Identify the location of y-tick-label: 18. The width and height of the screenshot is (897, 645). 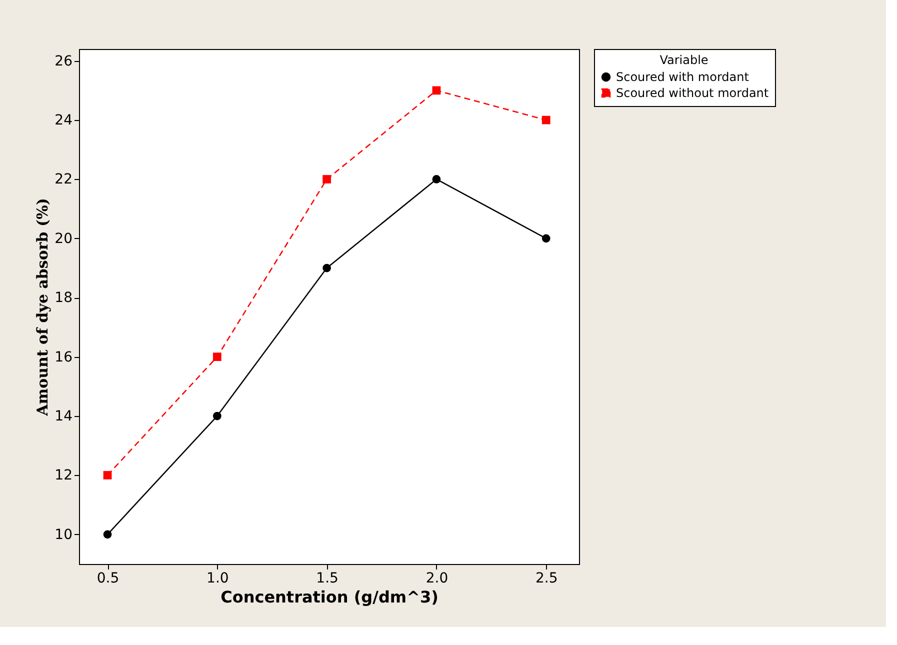
(63, 298).